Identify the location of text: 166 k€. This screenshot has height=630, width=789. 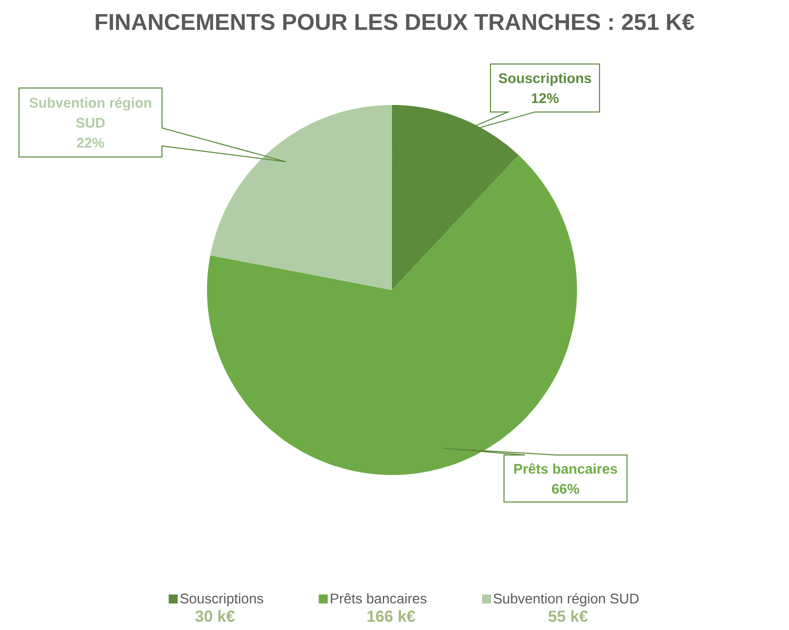
(392, 616).